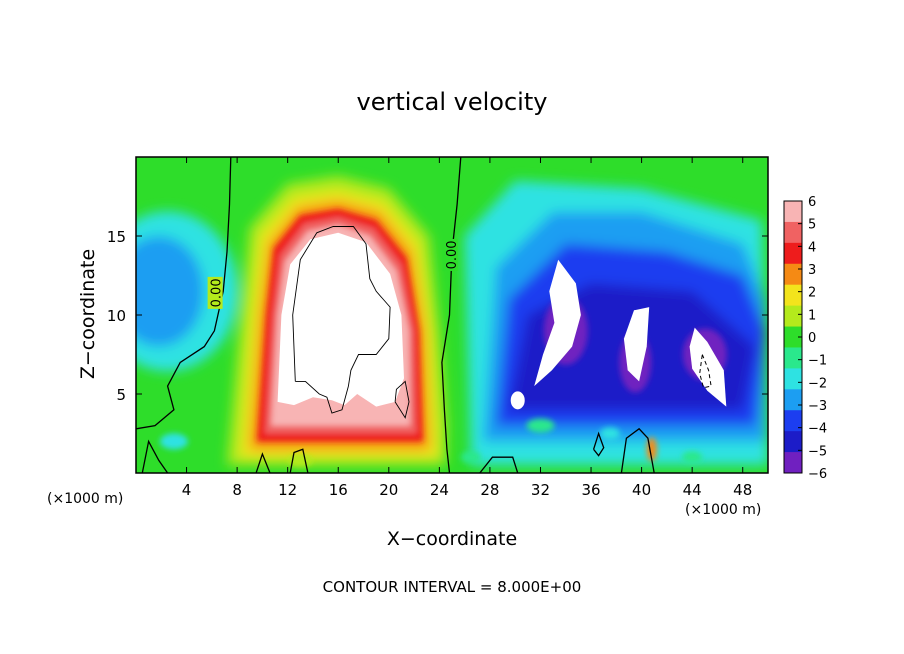  I want to click on colorbar-label-5: 1, so click(812, 315).